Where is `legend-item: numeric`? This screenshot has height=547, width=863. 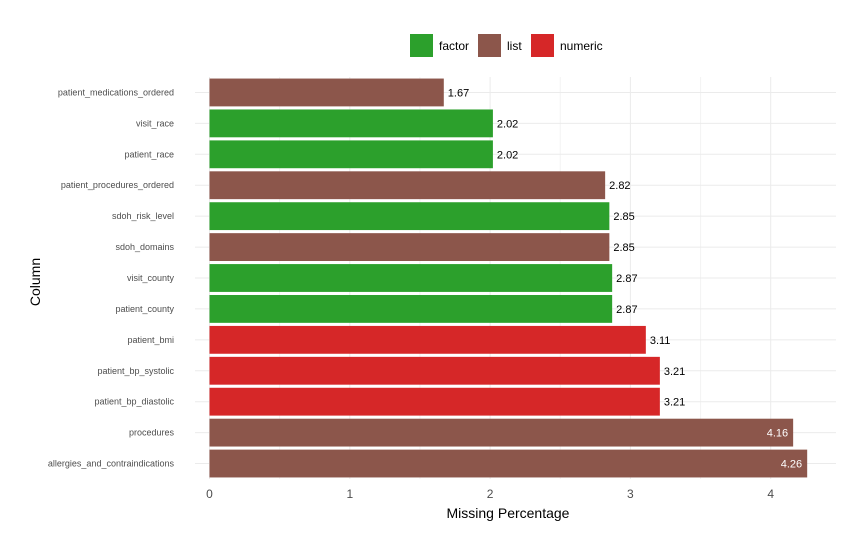
legend-item: numeric is located at coordinates (567, 45).